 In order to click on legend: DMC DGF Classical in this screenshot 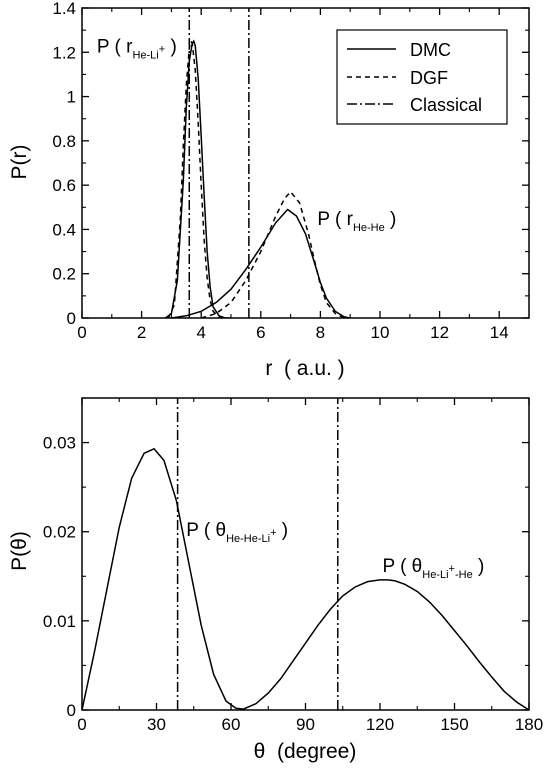, I will do `click(422, 77)`.